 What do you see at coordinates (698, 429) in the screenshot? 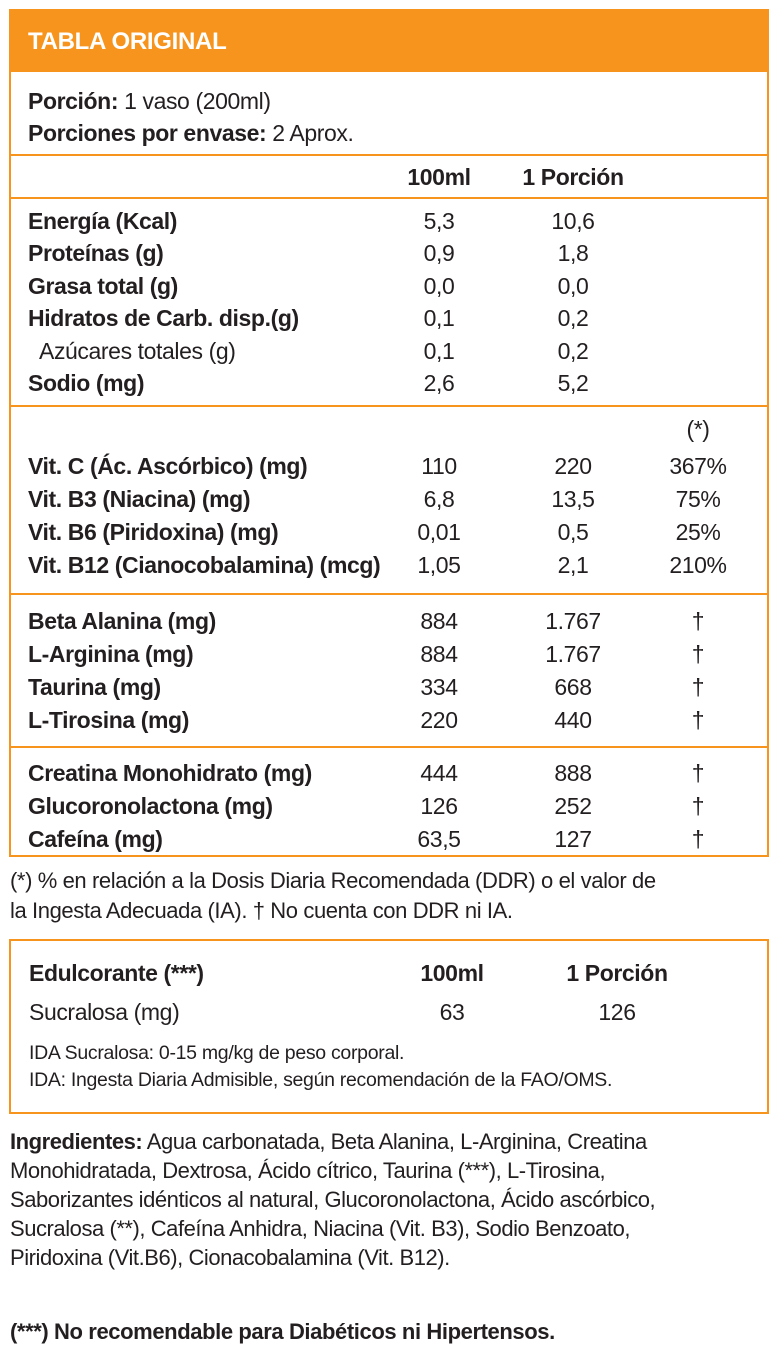
I see `col-header-pct: (*)` at bounding box center [698, 429].